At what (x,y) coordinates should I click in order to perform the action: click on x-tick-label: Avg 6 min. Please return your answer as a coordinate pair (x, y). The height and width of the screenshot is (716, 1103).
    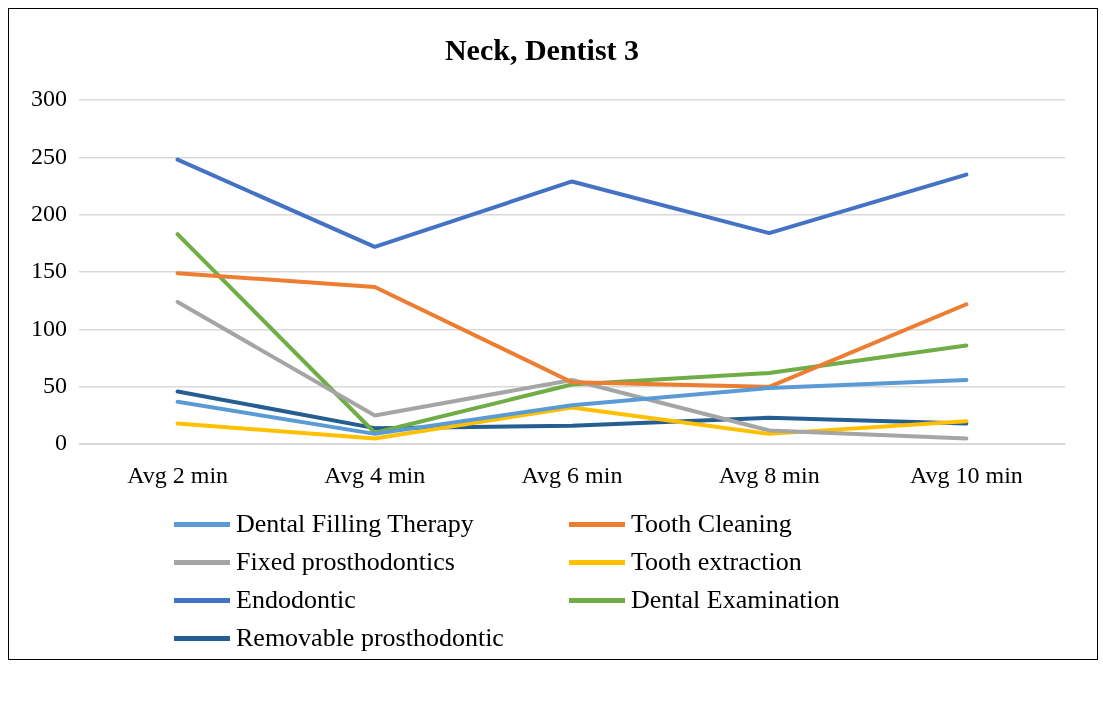
    Looking at the image, I should click on (572, 474).